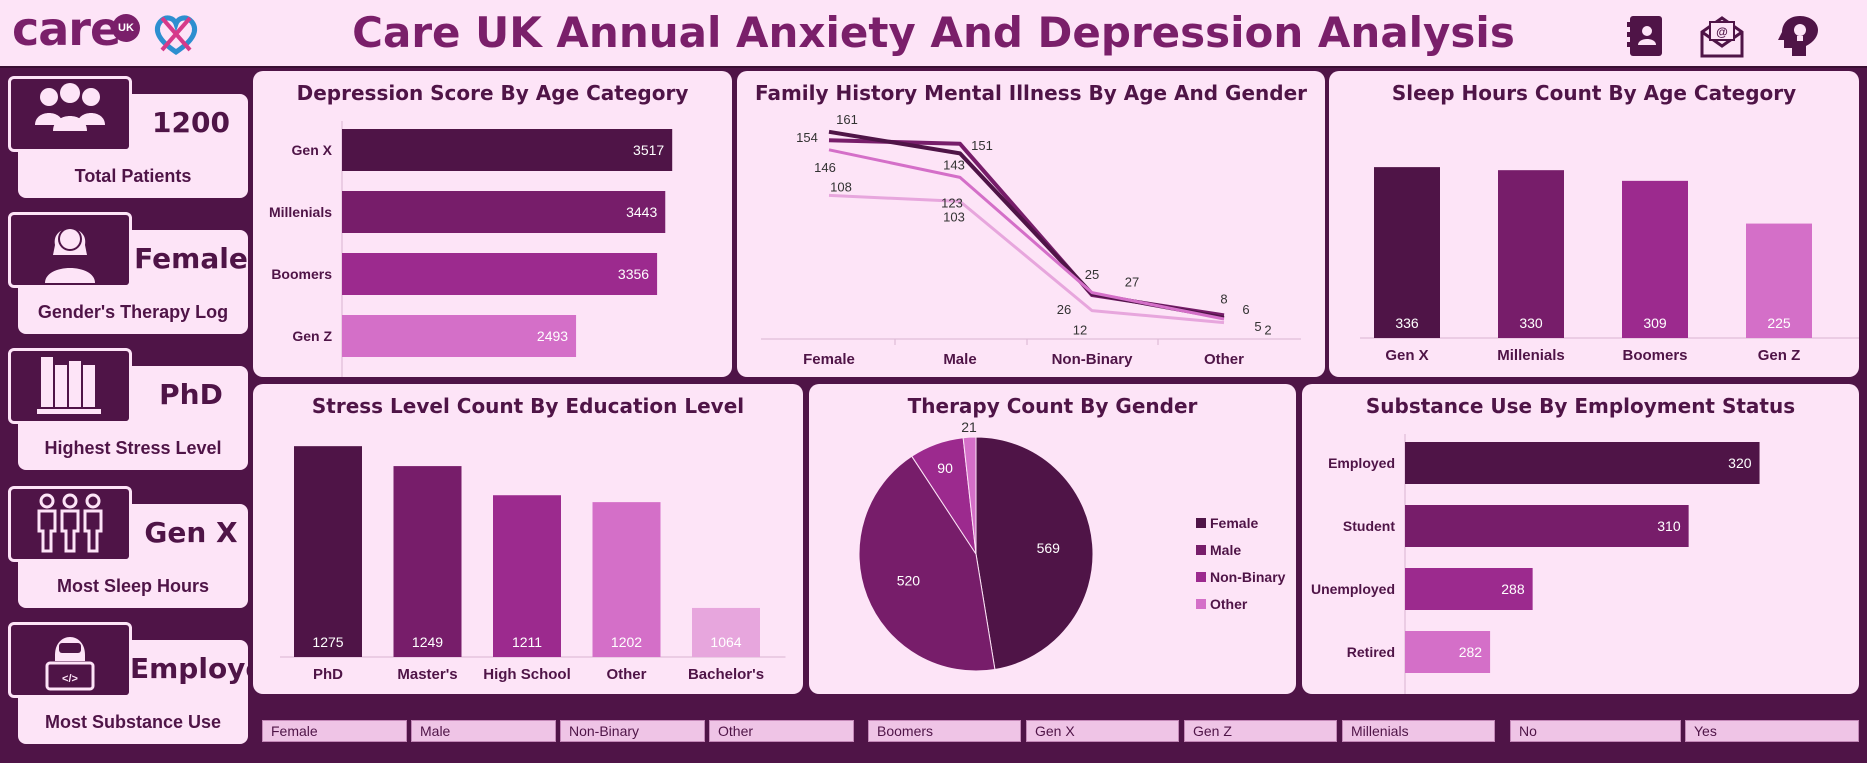 The image size is (1867, 763). What do you see at coordinates (528, 406) in the screenshot?
I see `chart-title: Stress Level Count By Education Level` at bounding box center [528, 406].